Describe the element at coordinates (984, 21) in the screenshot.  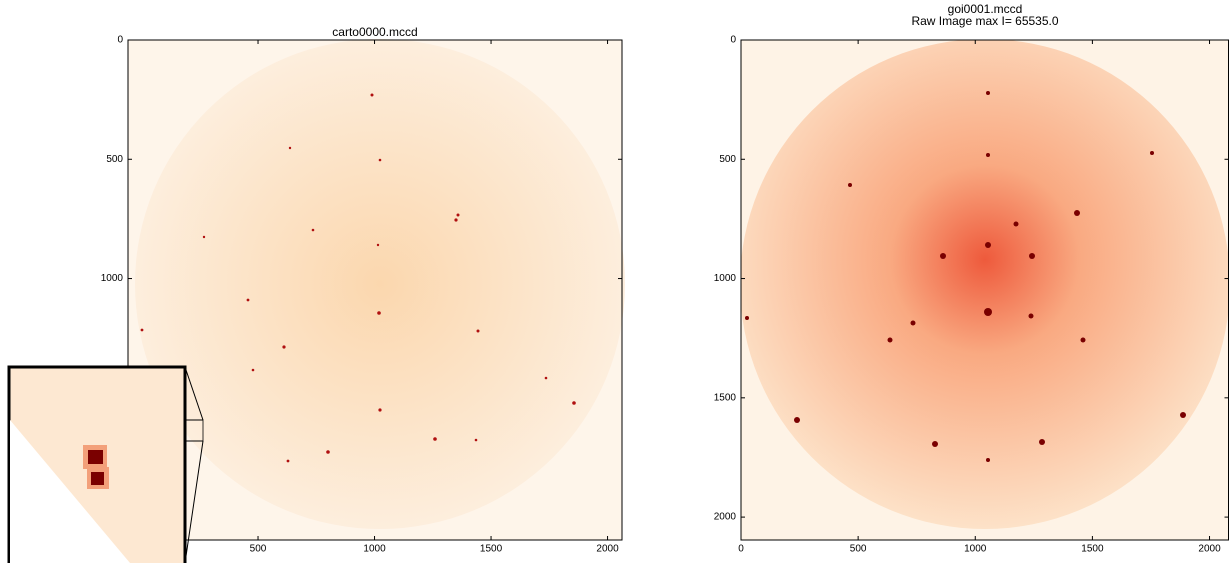
I see `chart-subtitle: Raw Image max I= 65535.0` at that location.